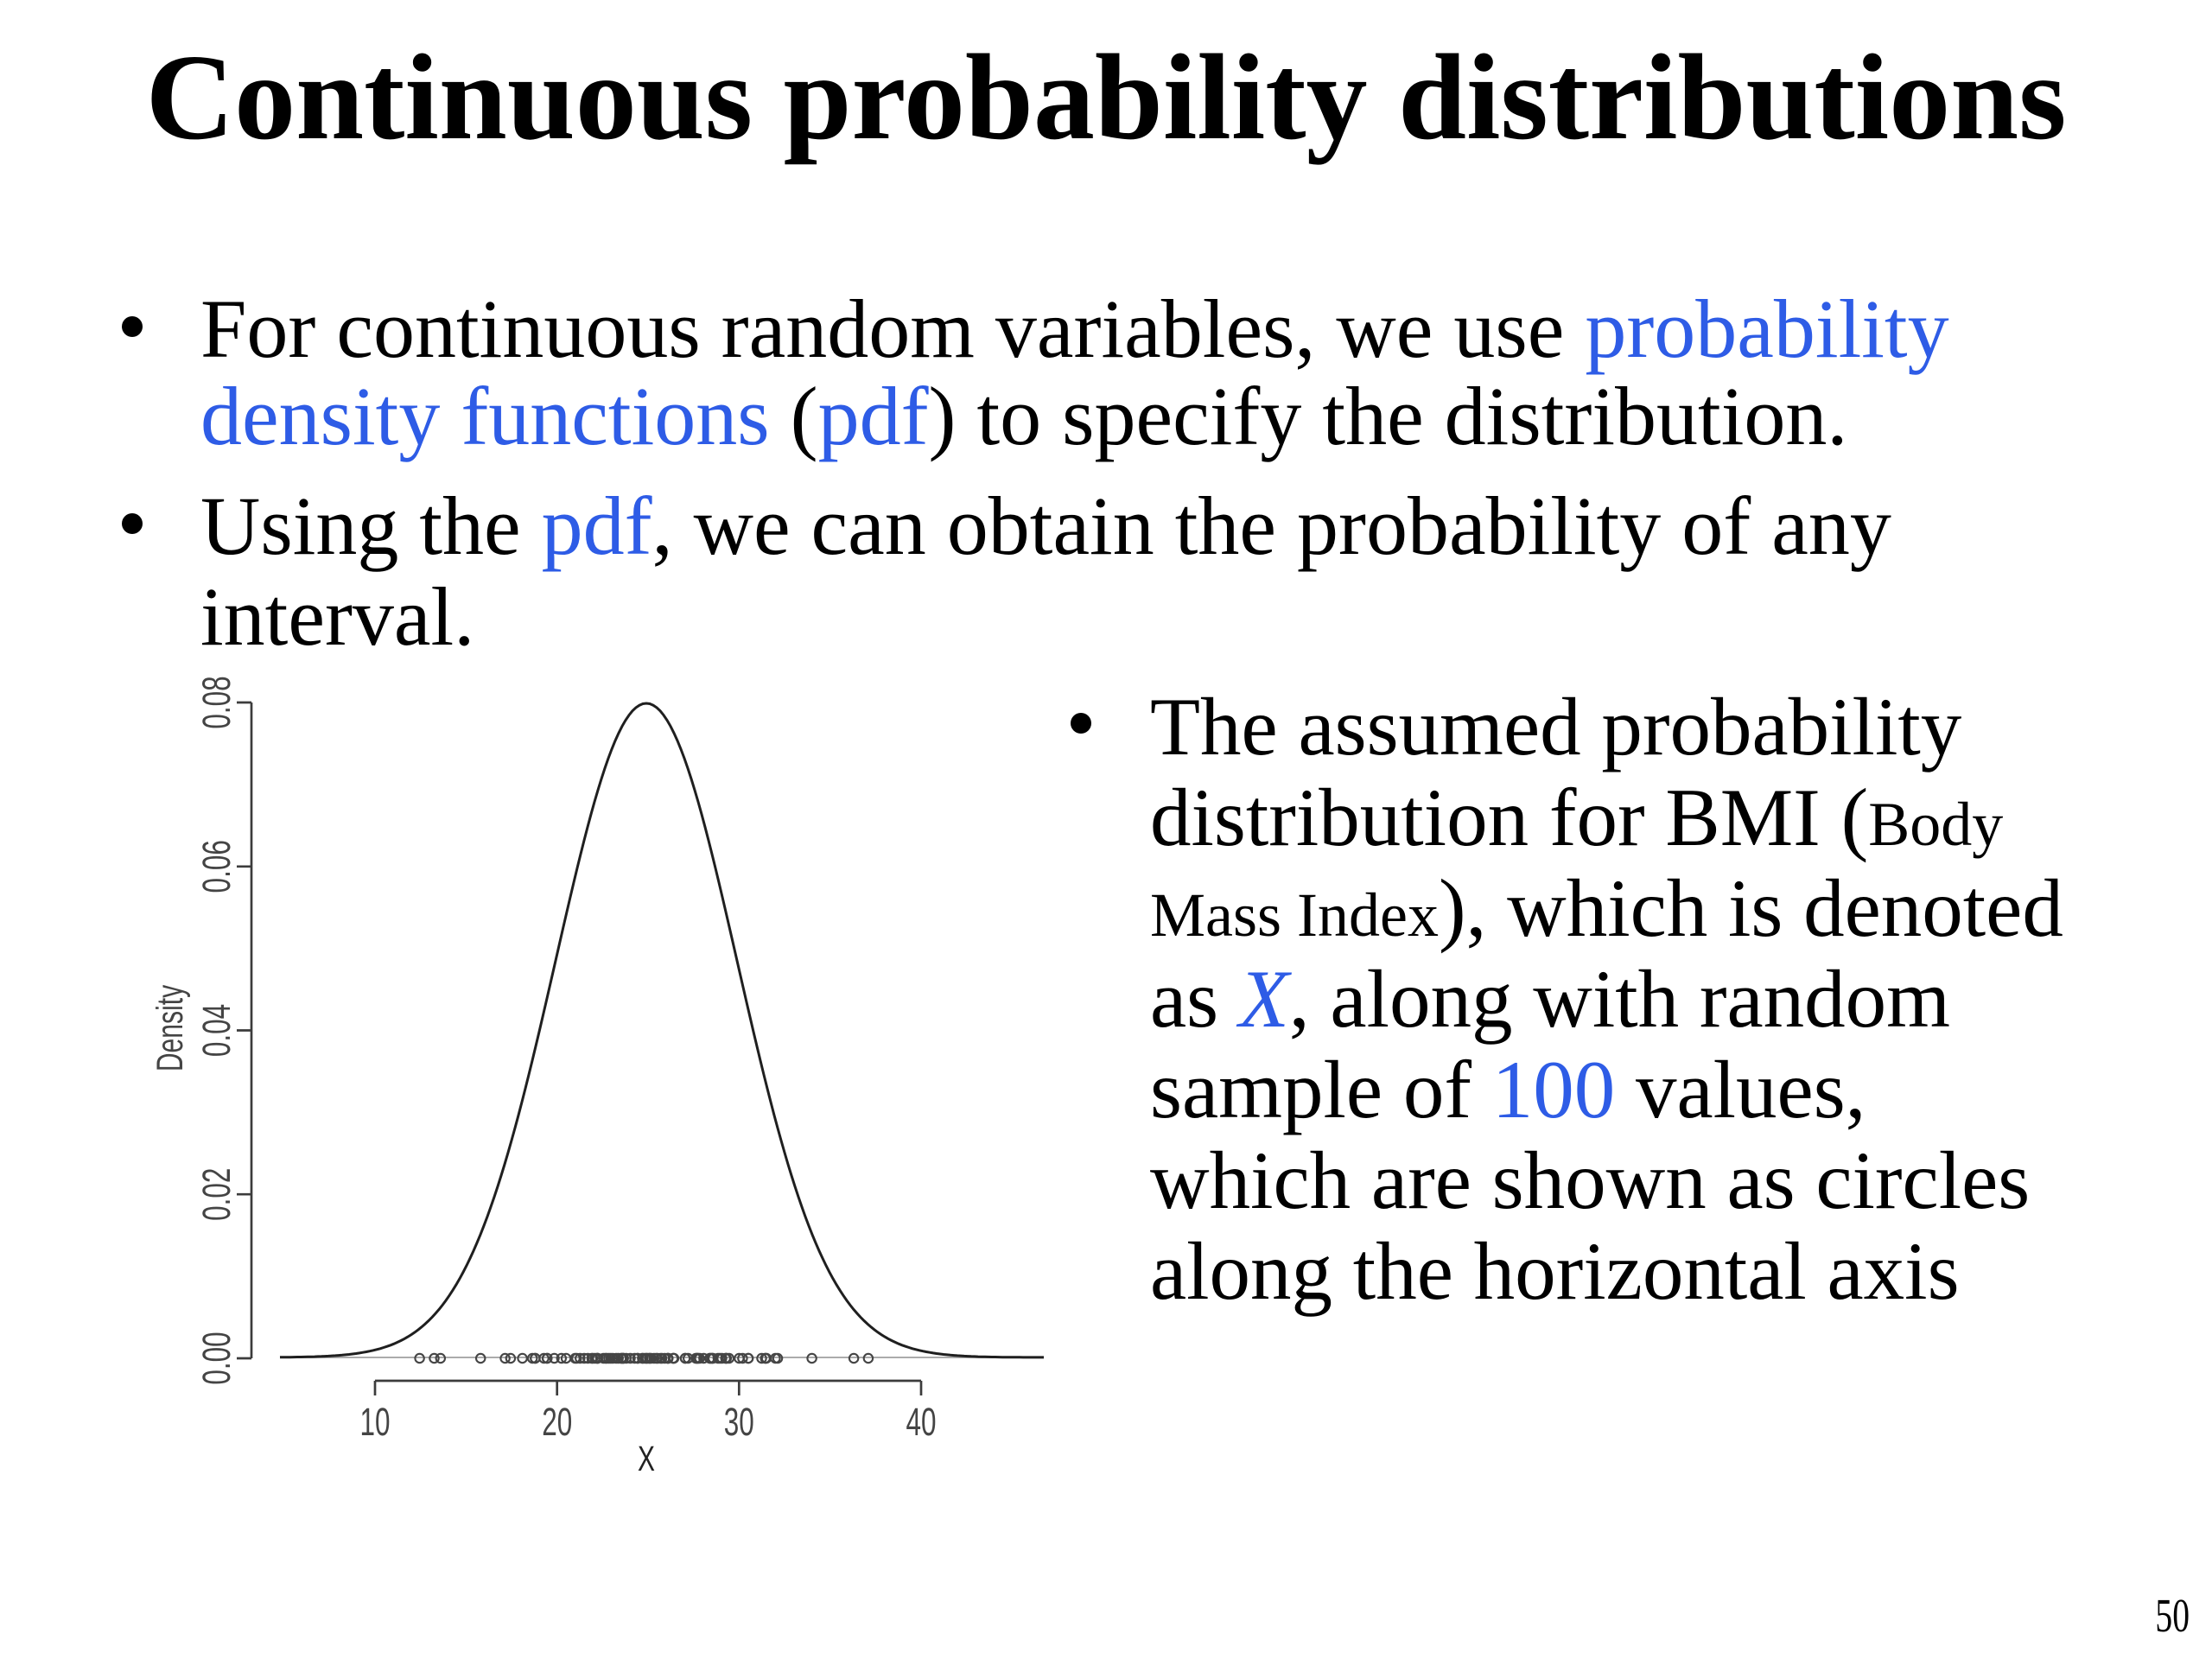  What do you see at coordinates (217, 1030) in the screenshot?
I see `svg-text: 0.04` at bounding box center [217, 1030].